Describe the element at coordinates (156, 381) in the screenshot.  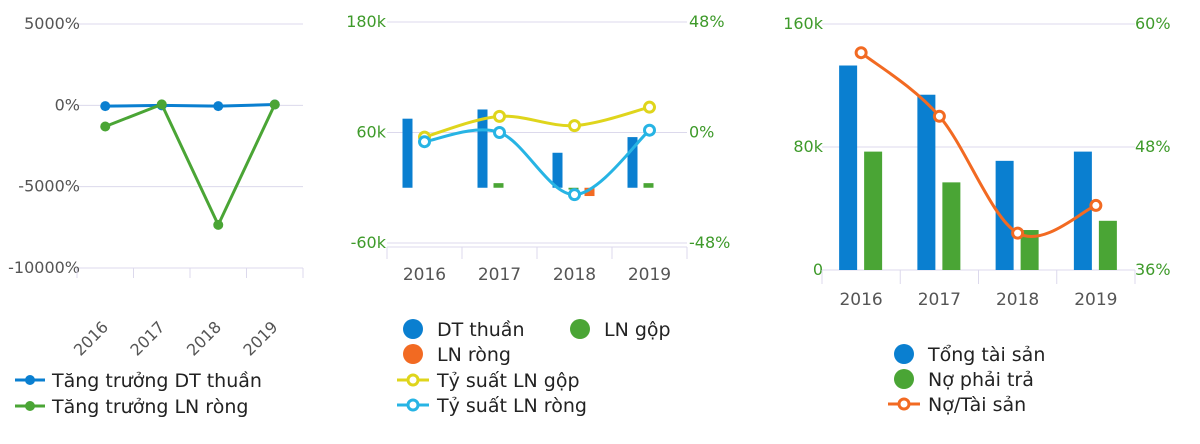
I see `legend-label: Tăng trưởng DT thuần` at that location.